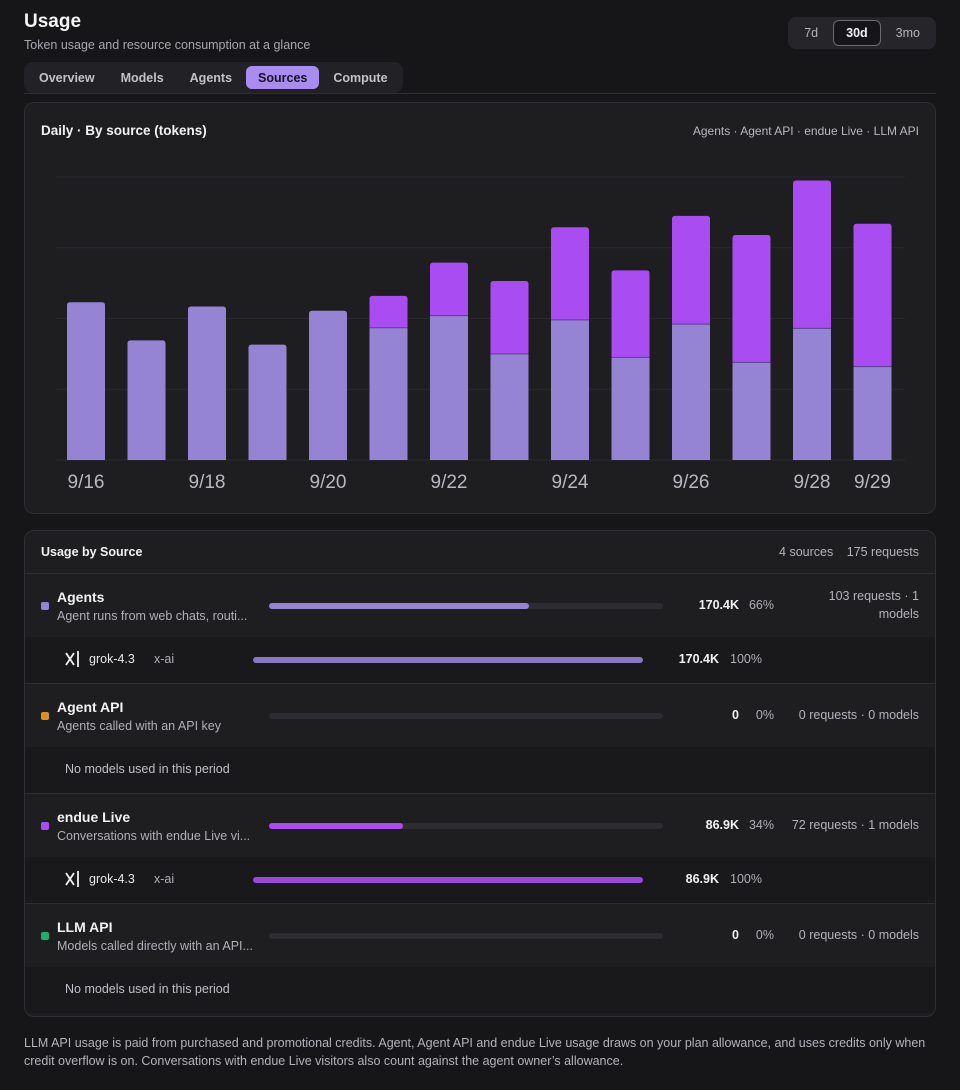  What do you see at coordinates (86, 482) in the screenshot?
I see `x-tick-label: 9/16` at bounding box center [86, 482].